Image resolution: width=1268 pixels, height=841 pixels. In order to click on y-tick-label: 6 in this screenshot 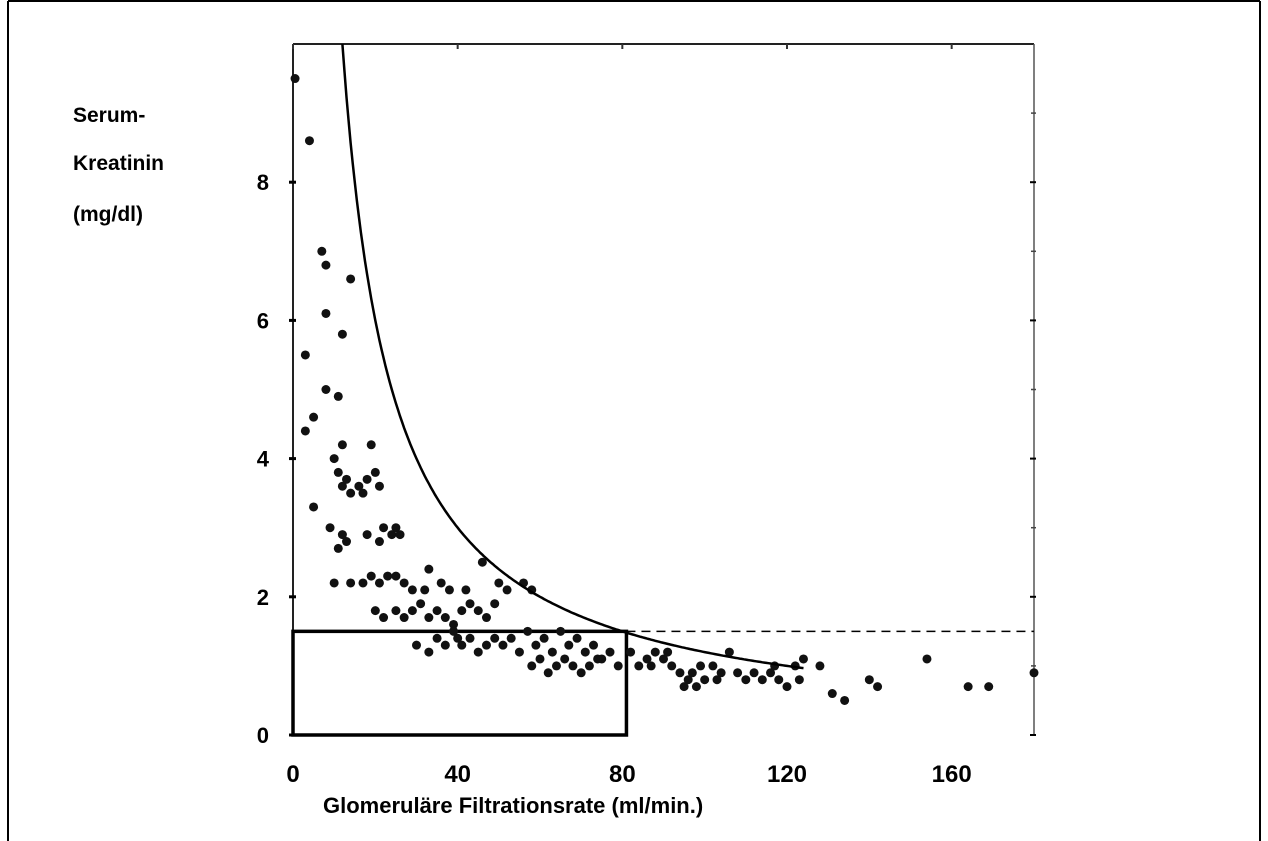, I will do `click(263, 320)`.